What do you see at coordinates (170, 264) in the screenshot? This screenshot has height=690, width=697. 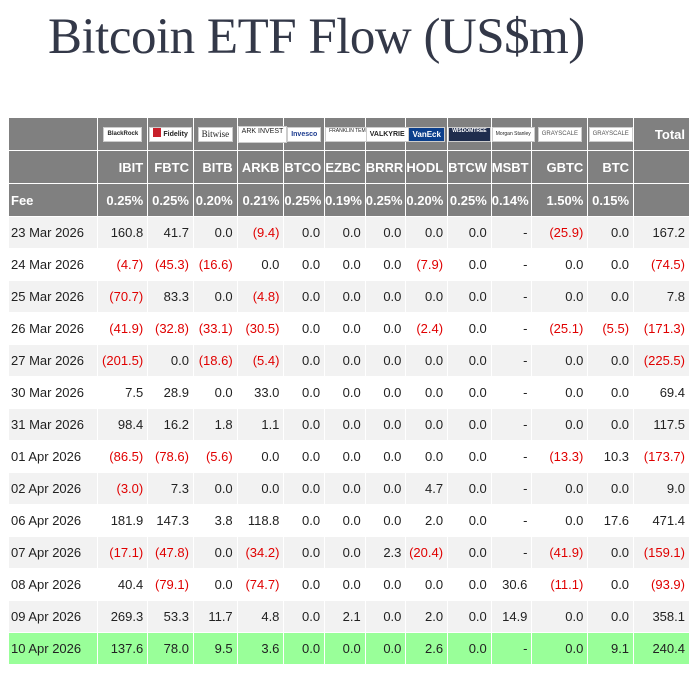 I see `flow-cell: (45.3)` at bounding box center [170, 264].